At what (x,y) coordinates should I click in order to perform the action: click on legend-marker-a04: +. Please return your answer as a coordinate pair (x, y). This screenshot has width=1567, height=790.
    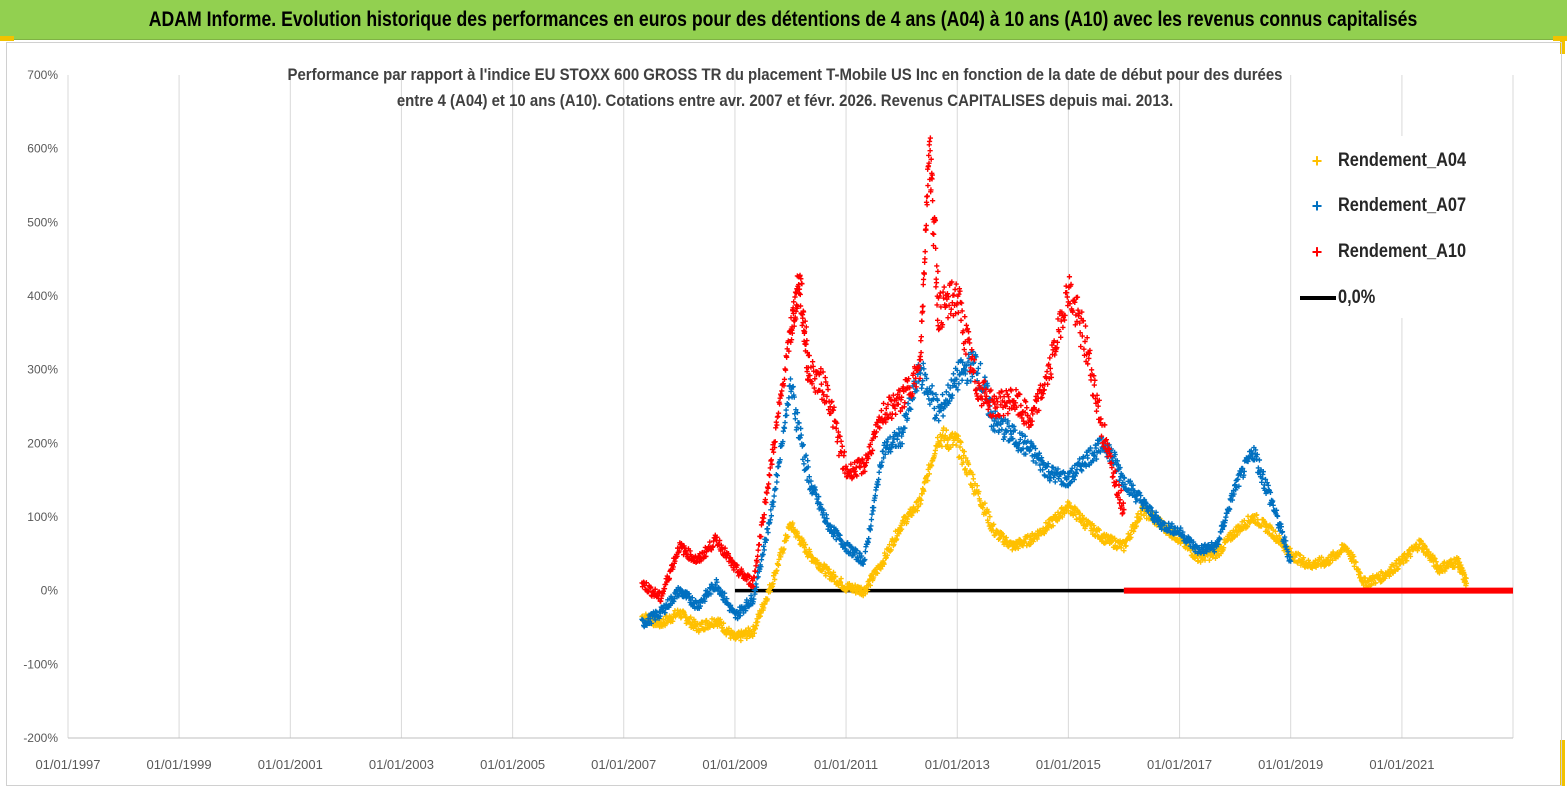
    Looking at the image, I should click on (1317, 160).